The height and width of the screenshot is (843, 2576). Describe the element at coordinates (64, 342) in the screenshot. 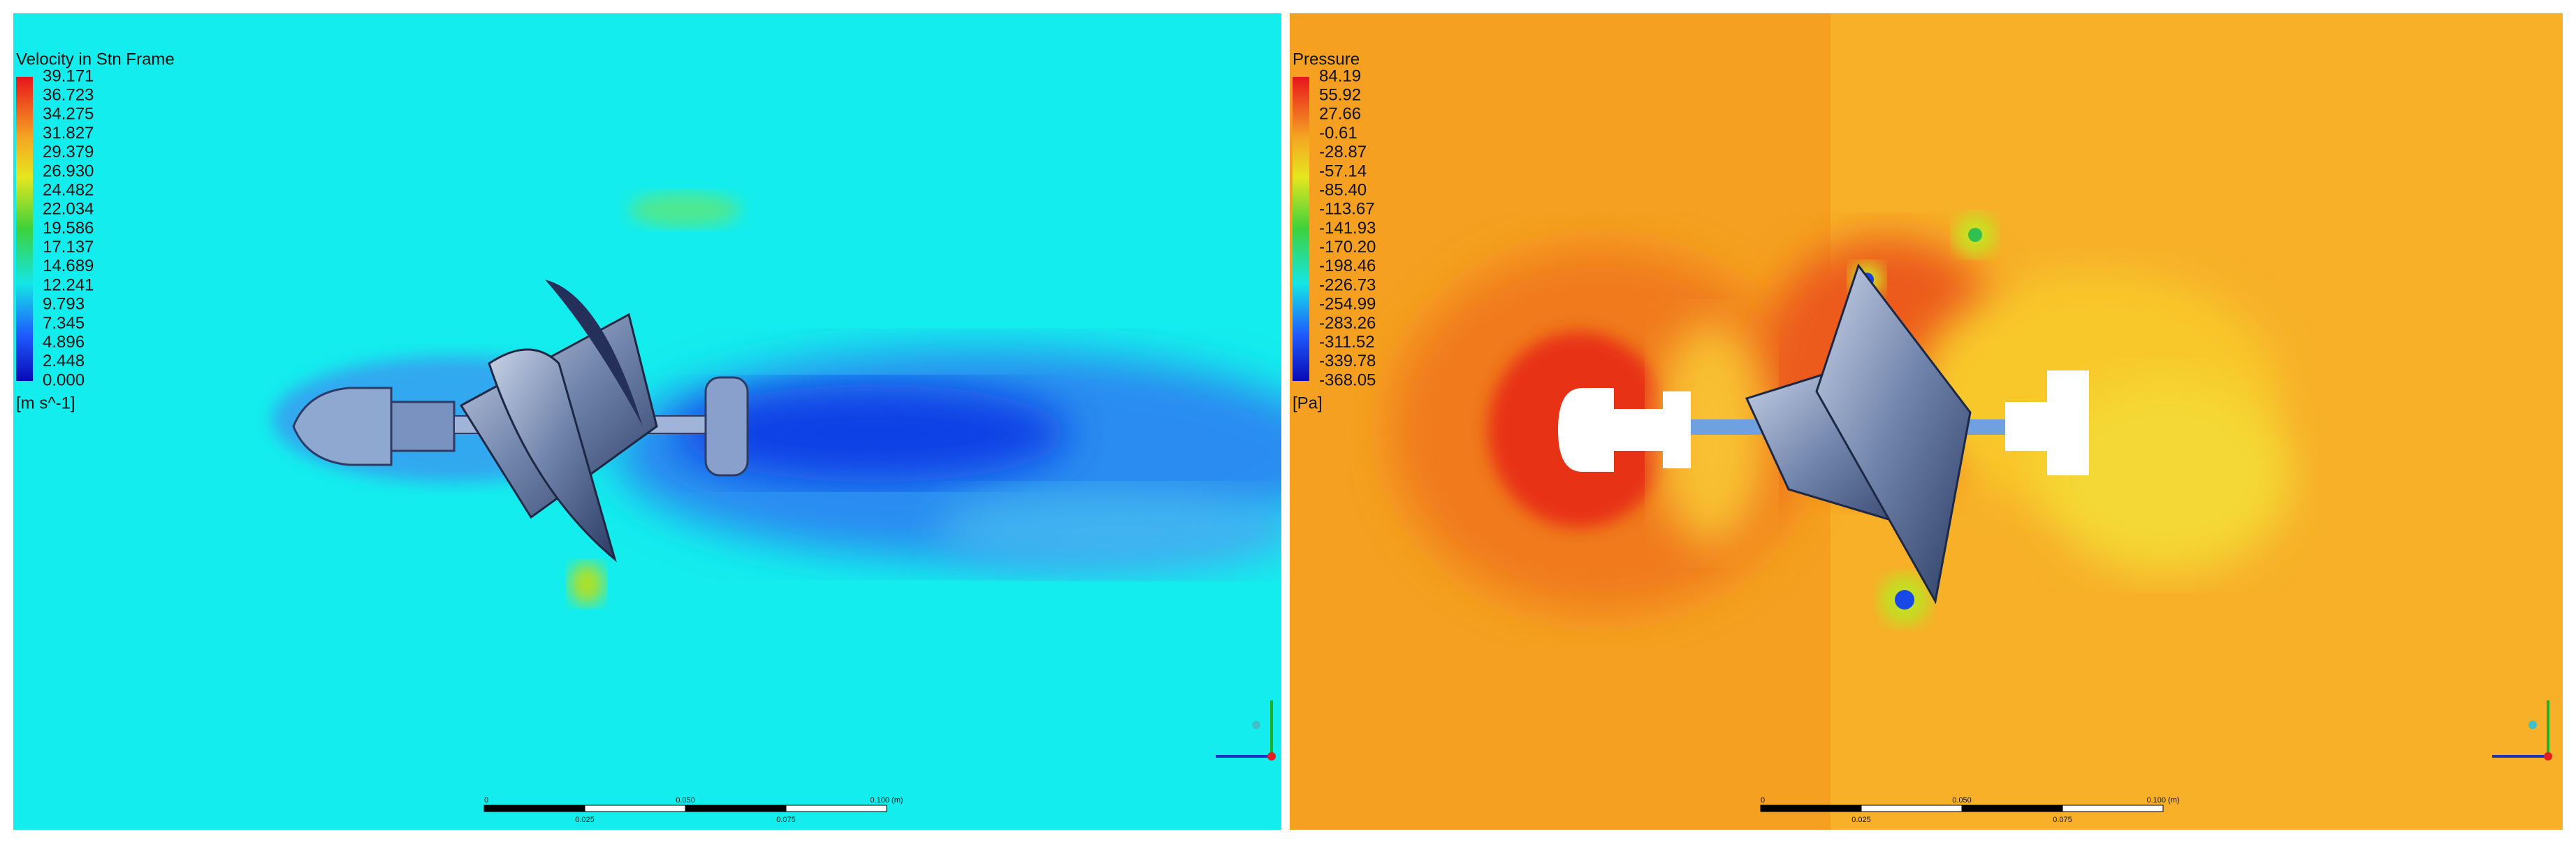

I see `legend-value: 4.896` at that location.